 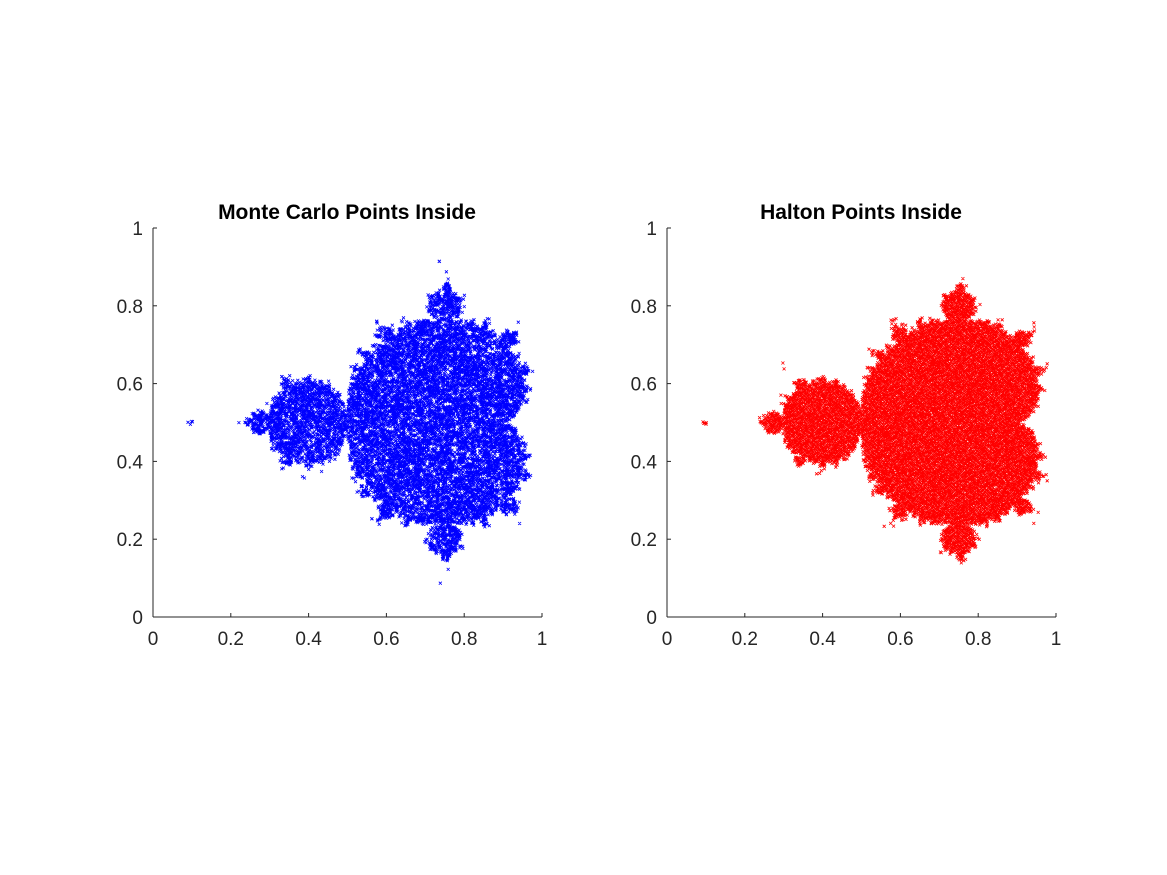 I want to click on monte-carlo-points, so click(x=360, y=422).